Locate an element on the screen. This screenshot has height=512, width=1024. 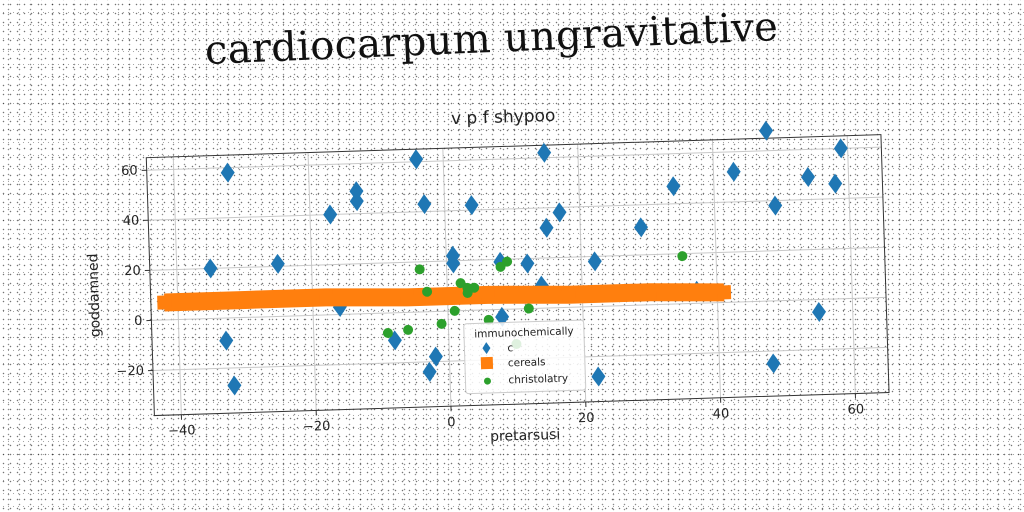
legend-label-c: c is located at coordinates (510, 348).